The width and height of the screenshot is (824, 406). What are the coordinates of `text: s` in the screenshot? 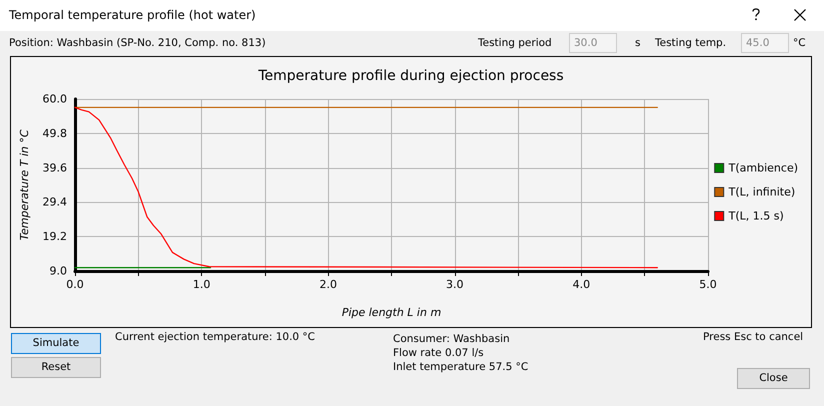 It's located at (637, 43).